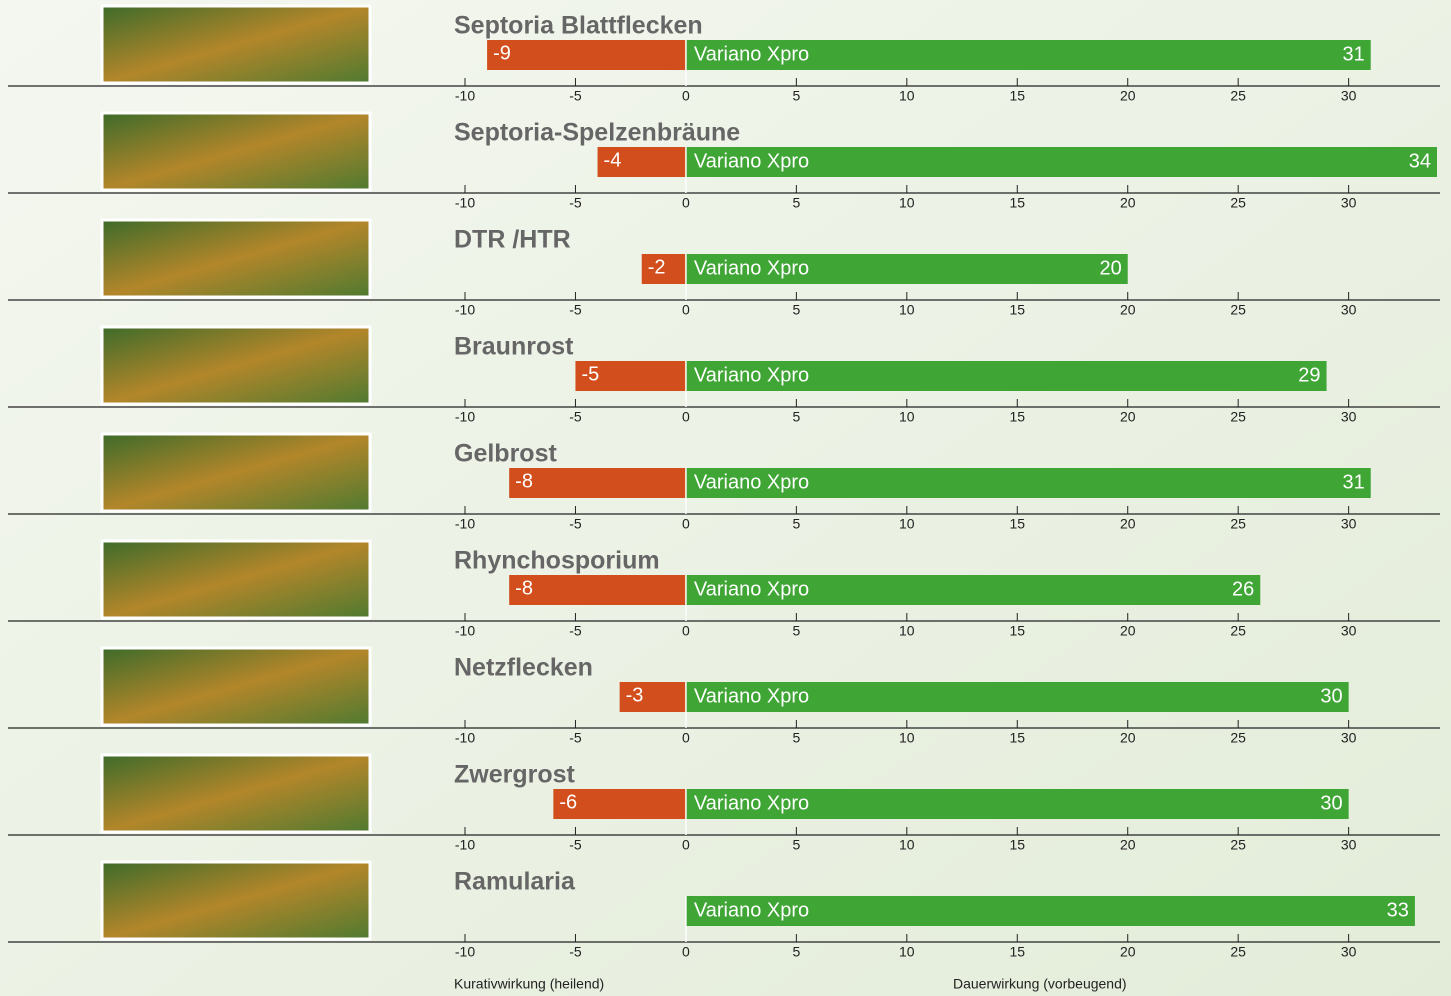  What do you see at coordinates (1331, 696) in the screenshot?
I see `bar-value: 30` at bounding box center [1331, 696].